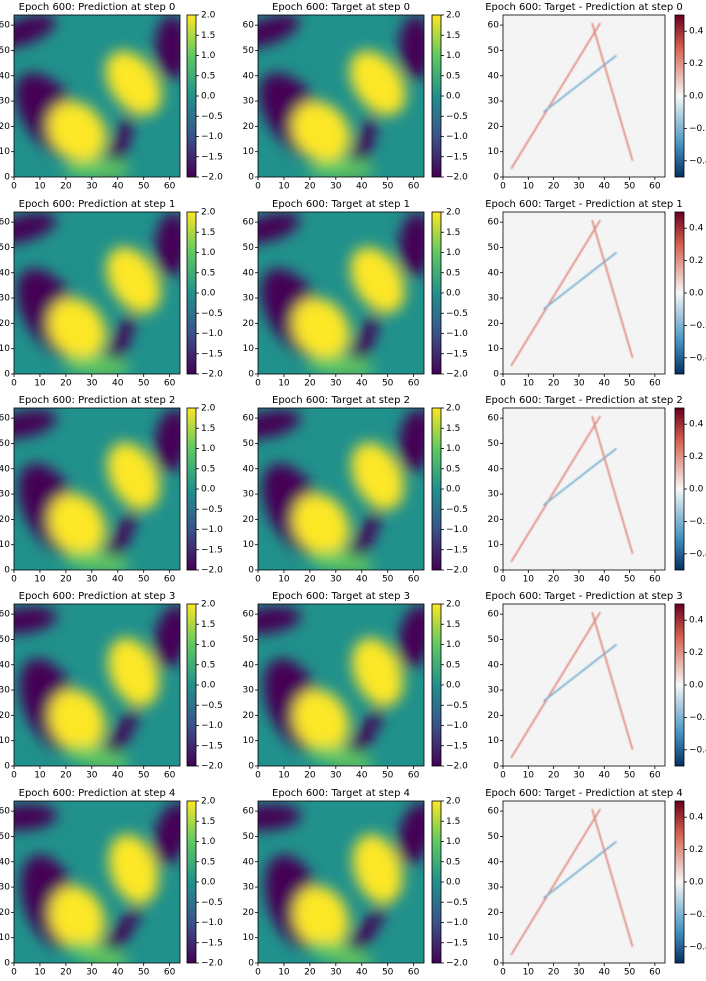  What do you see at coordinates (457, 178) in the screenshot?
I see `colorbar-tick-label: −2.0` at bounding box center [457, 178].